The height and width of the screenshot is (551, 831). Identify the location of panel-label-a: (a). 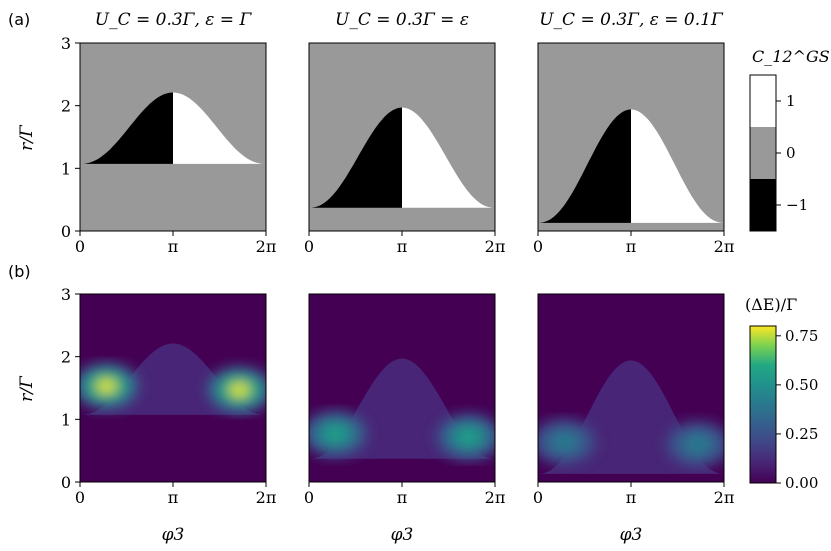
(19, 19).